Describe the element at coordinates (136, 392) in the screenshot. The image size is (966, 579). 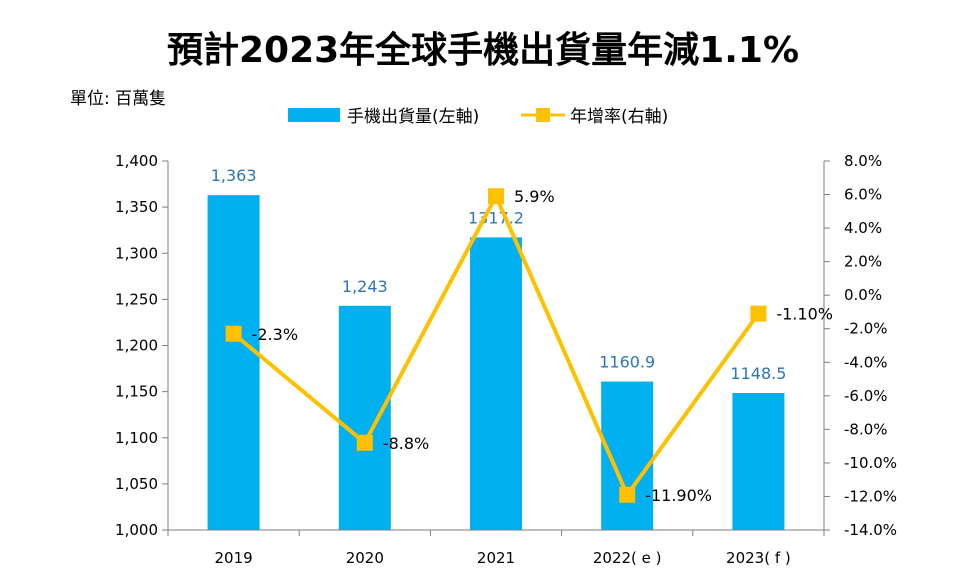
I see `left-tick-label: 1,150` at that location.